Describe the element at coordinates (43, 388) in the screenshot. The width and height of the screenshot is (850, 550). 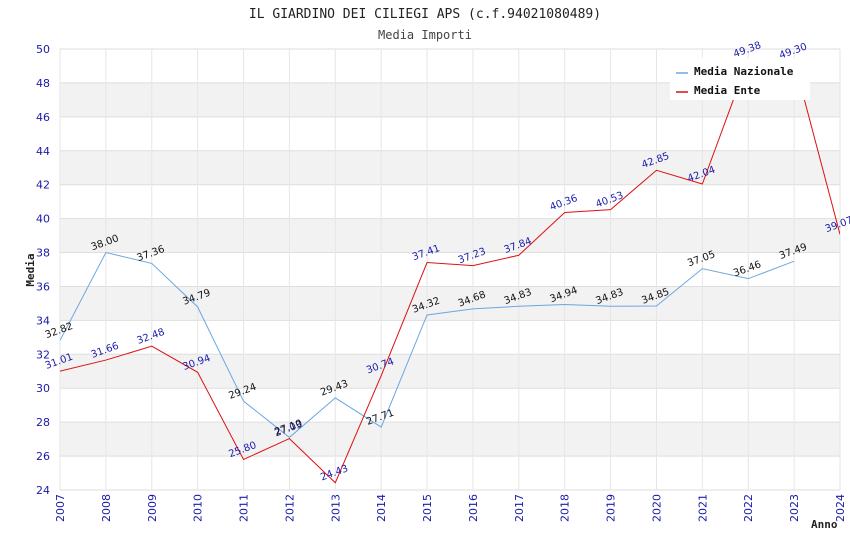
I see `y-tick-label: 30` at that location.